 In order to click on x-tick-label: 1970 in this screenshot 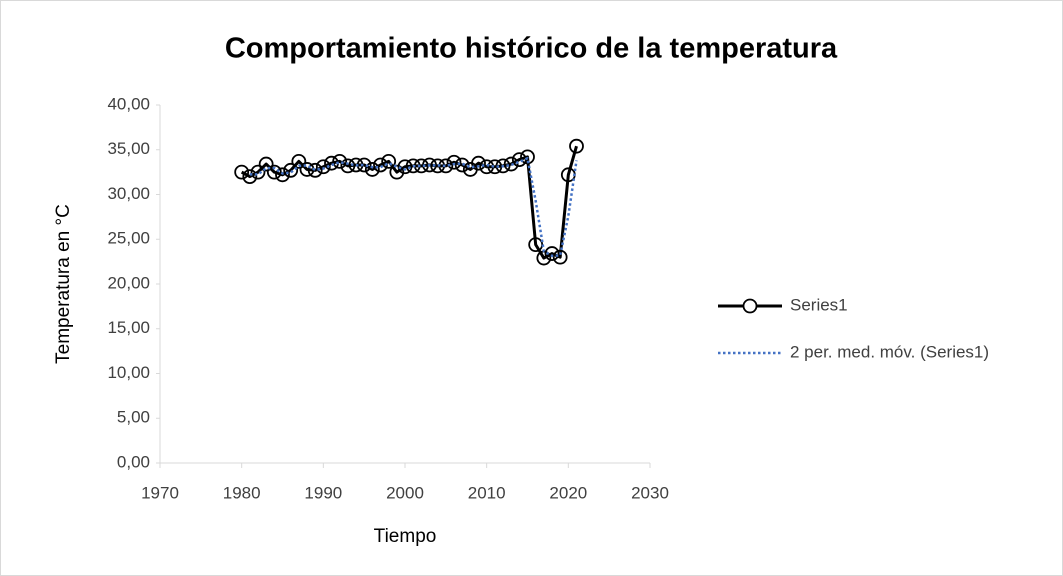, I will do `click(160, 492)`.